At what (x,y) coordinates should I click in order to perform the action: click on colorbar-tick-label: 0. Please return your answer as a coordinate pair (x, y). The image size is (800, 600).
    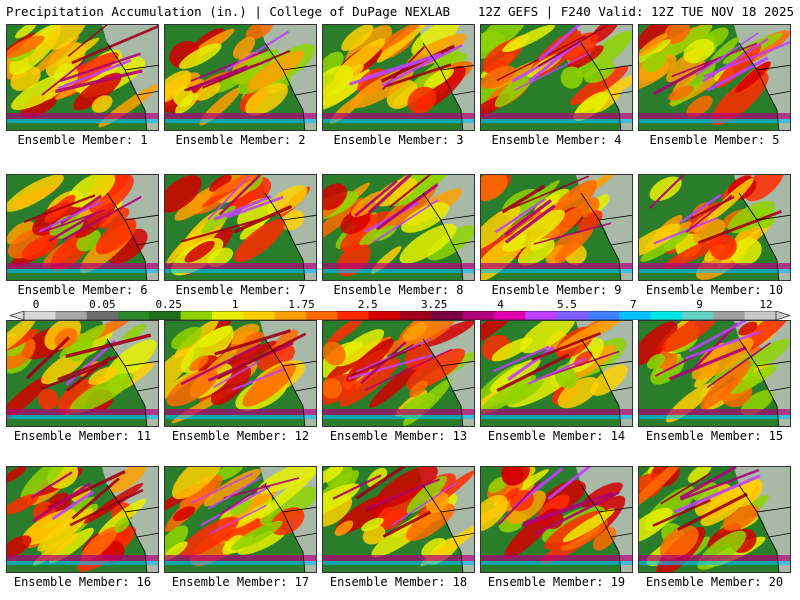
    Looking at the image, I should click on (36, 304).